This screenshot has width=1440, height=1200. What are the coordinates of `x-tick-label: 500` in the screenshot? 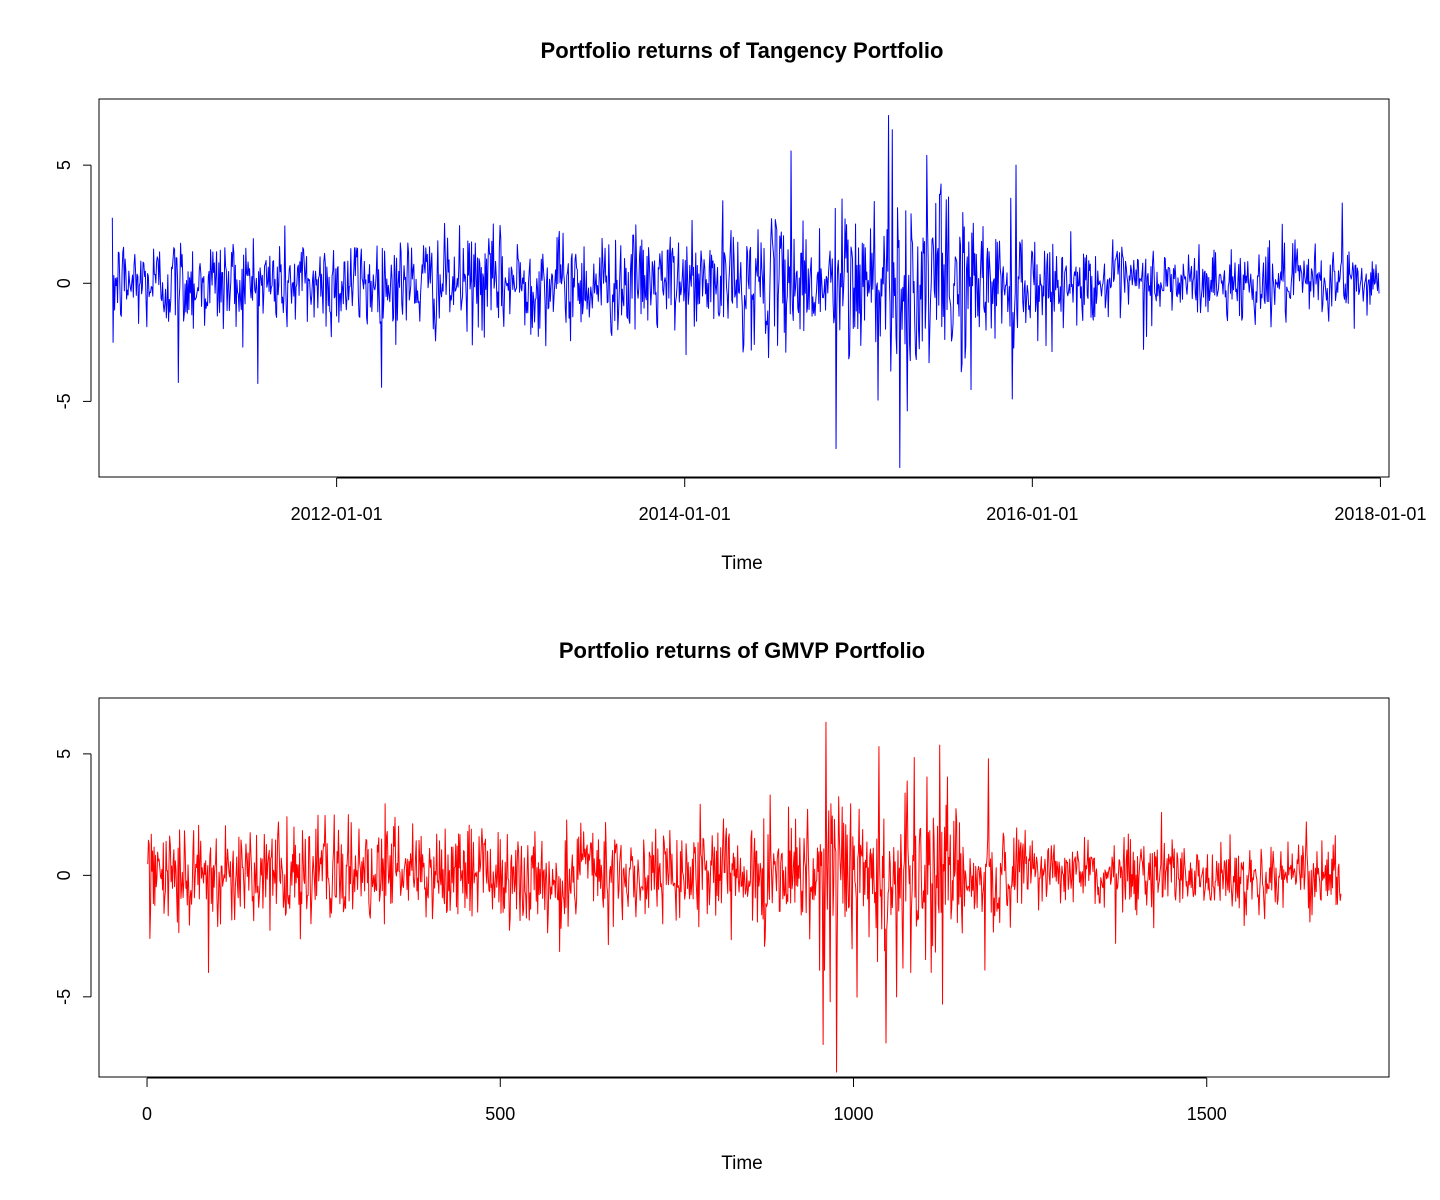 It's located at (500, 1114).